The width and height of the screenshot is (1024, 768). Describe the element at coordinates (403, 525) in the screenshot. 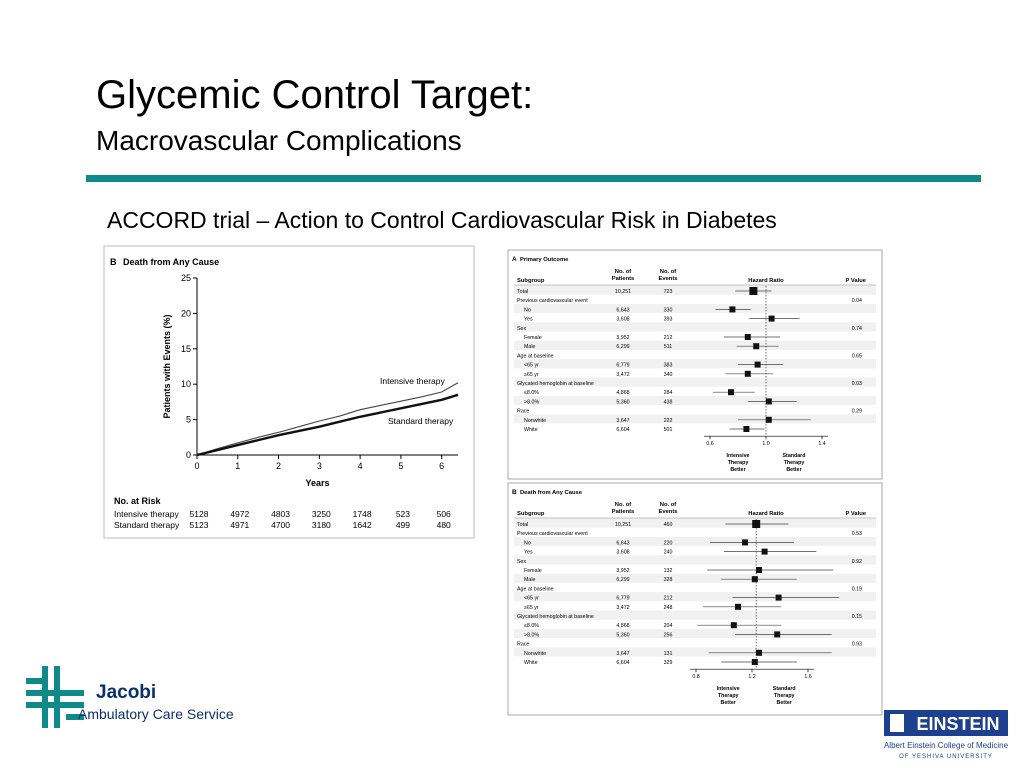

I see `risk-value: 499` at that location.